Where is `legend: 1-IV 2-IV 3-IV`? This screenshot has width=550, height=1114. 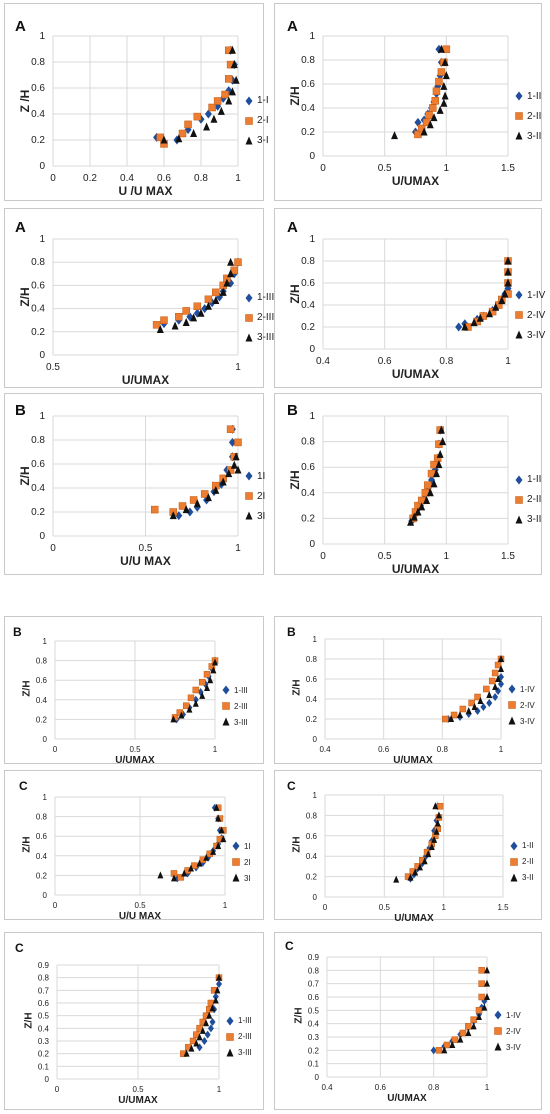 legend: 1-IV 2-IV 3-IV is located at coordinates (521, 705).